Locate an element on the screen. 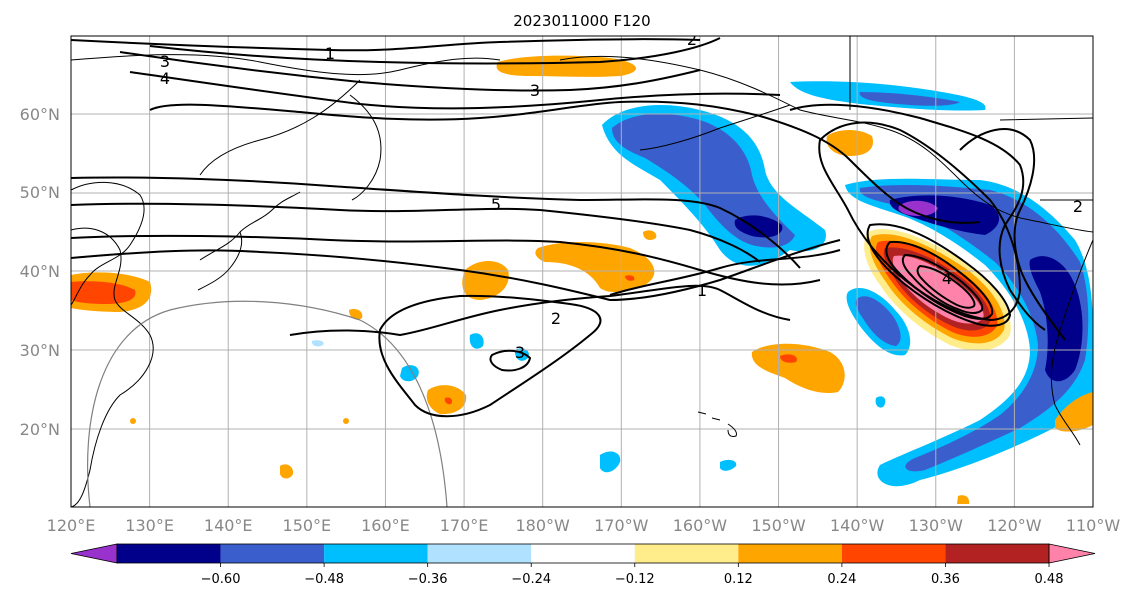 This screenshot has height=601, width=1139. contour-line-2-north is located at coordinates (435, 51).